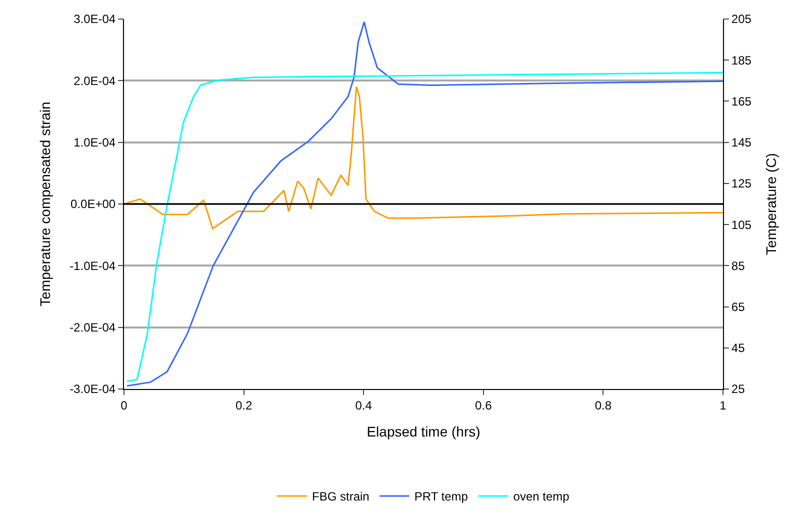  Describe the element at coordinates (95, 19) in the screenshot. I see `y-tick-label: 3.0E-04` at that location.